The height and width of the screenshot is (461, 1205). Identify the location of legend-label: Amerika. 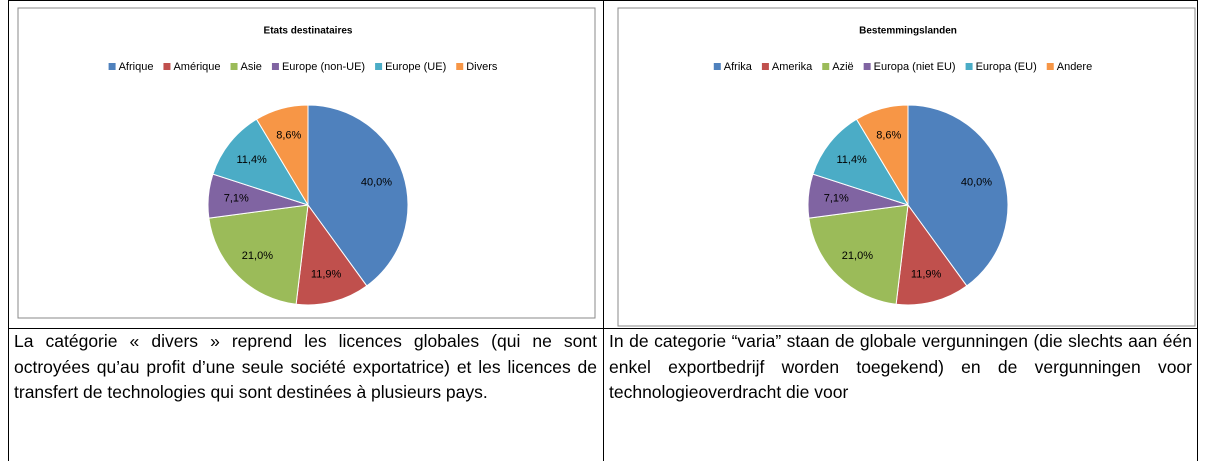
(792, 67).